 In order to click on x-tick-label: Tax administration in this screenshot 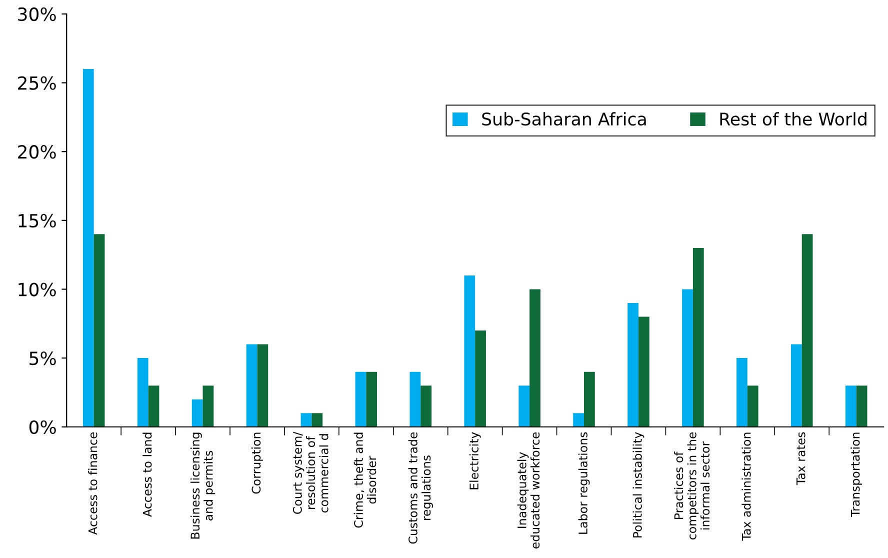, I will do `click(746, 486)`.